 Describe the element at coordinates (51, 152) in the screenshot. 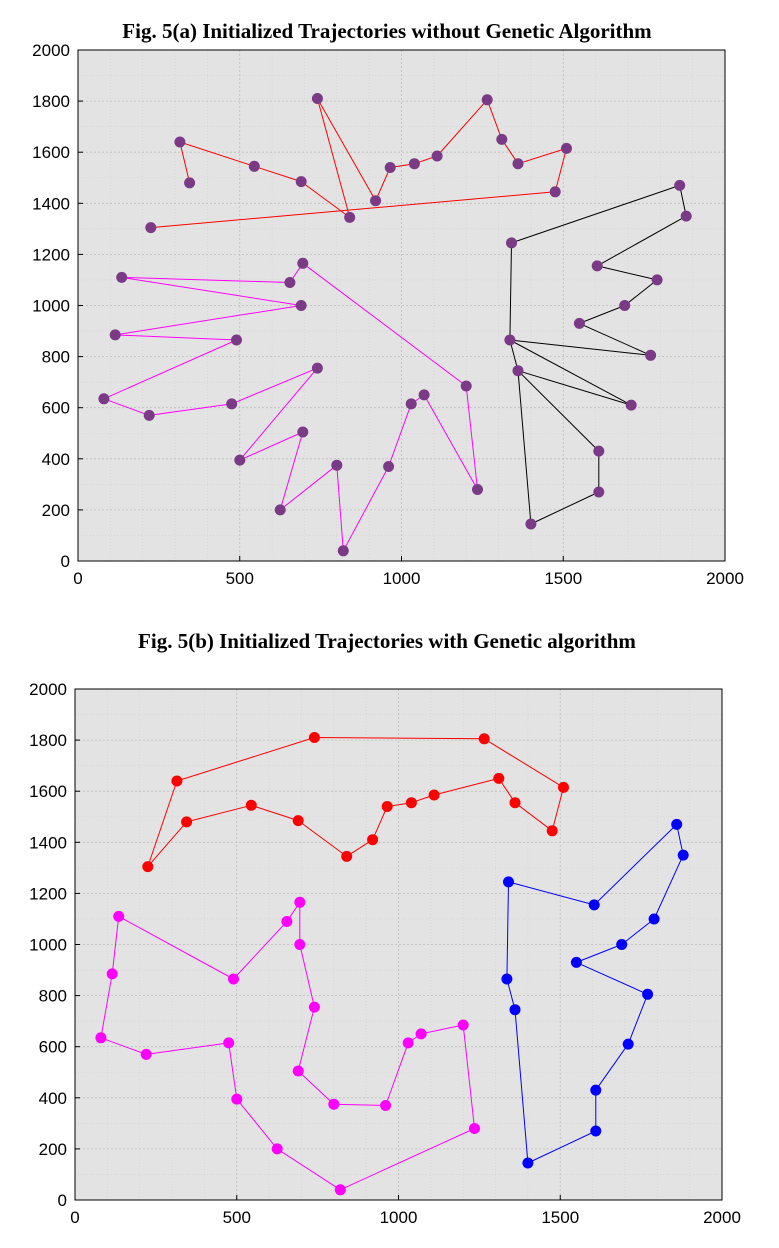

I see `y-tick-label: 1600` at that location.